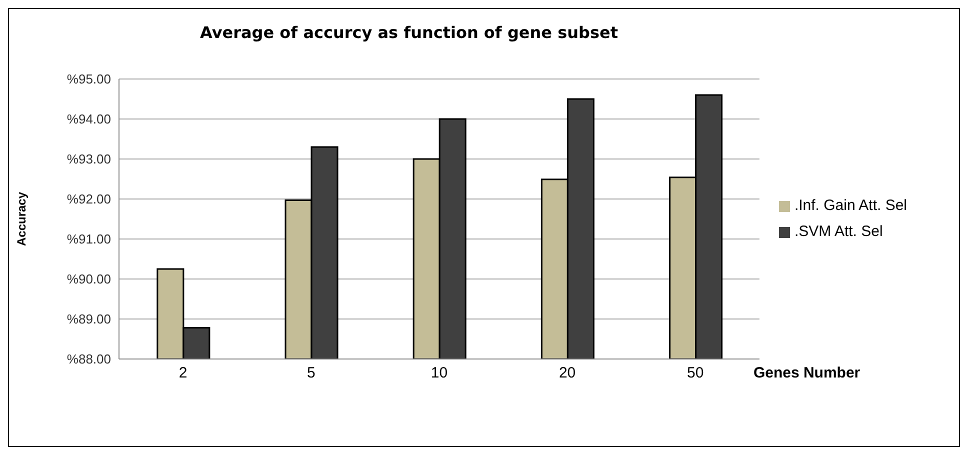  I want to click on legend-label: .SVM Att. Sel, so click(838, 231).